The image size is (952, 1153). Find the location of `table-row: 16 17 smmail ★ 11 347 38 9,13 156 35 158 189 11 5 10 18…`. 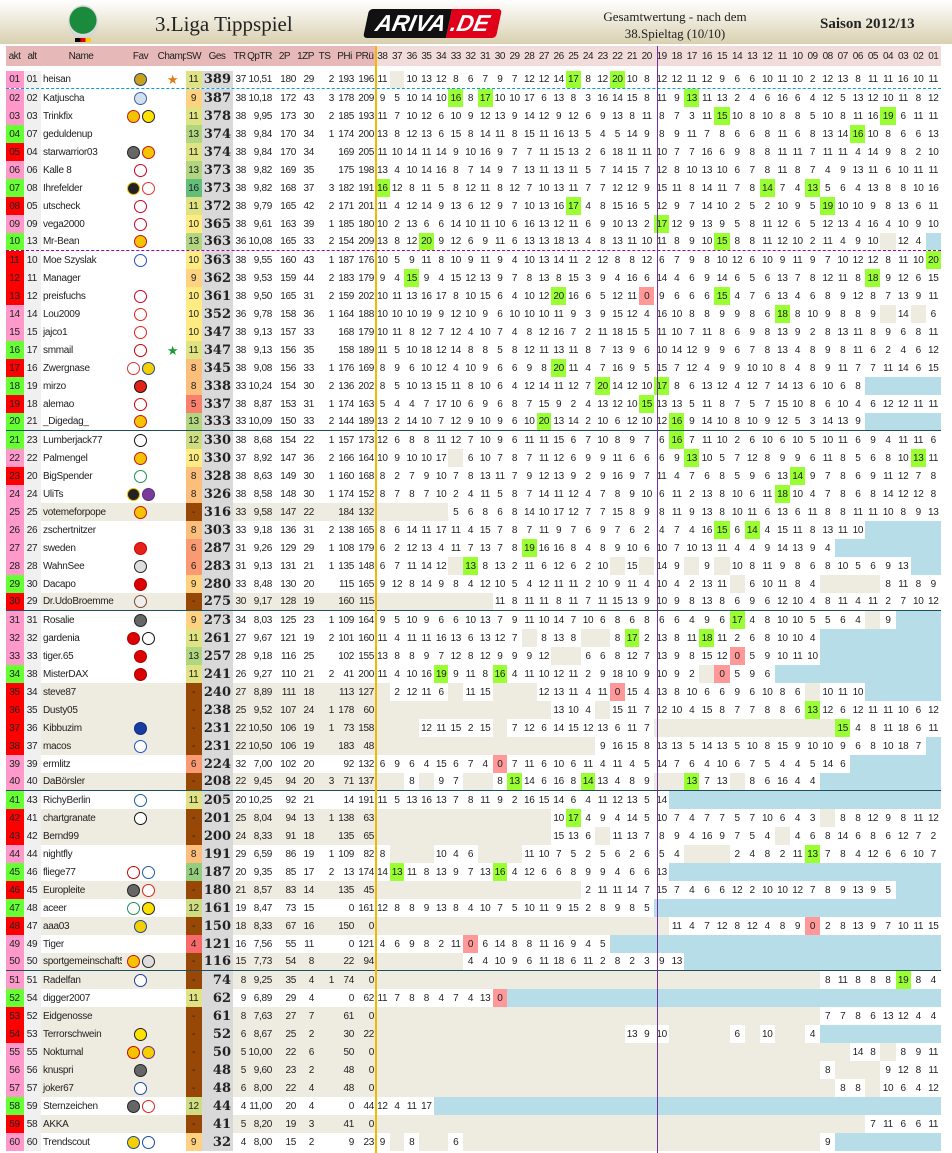

table-row: 16 17 smmail ★ 11 347 38 9,13 156 35 158 189 11 5 10 18… is located at coordinates (473, 350).